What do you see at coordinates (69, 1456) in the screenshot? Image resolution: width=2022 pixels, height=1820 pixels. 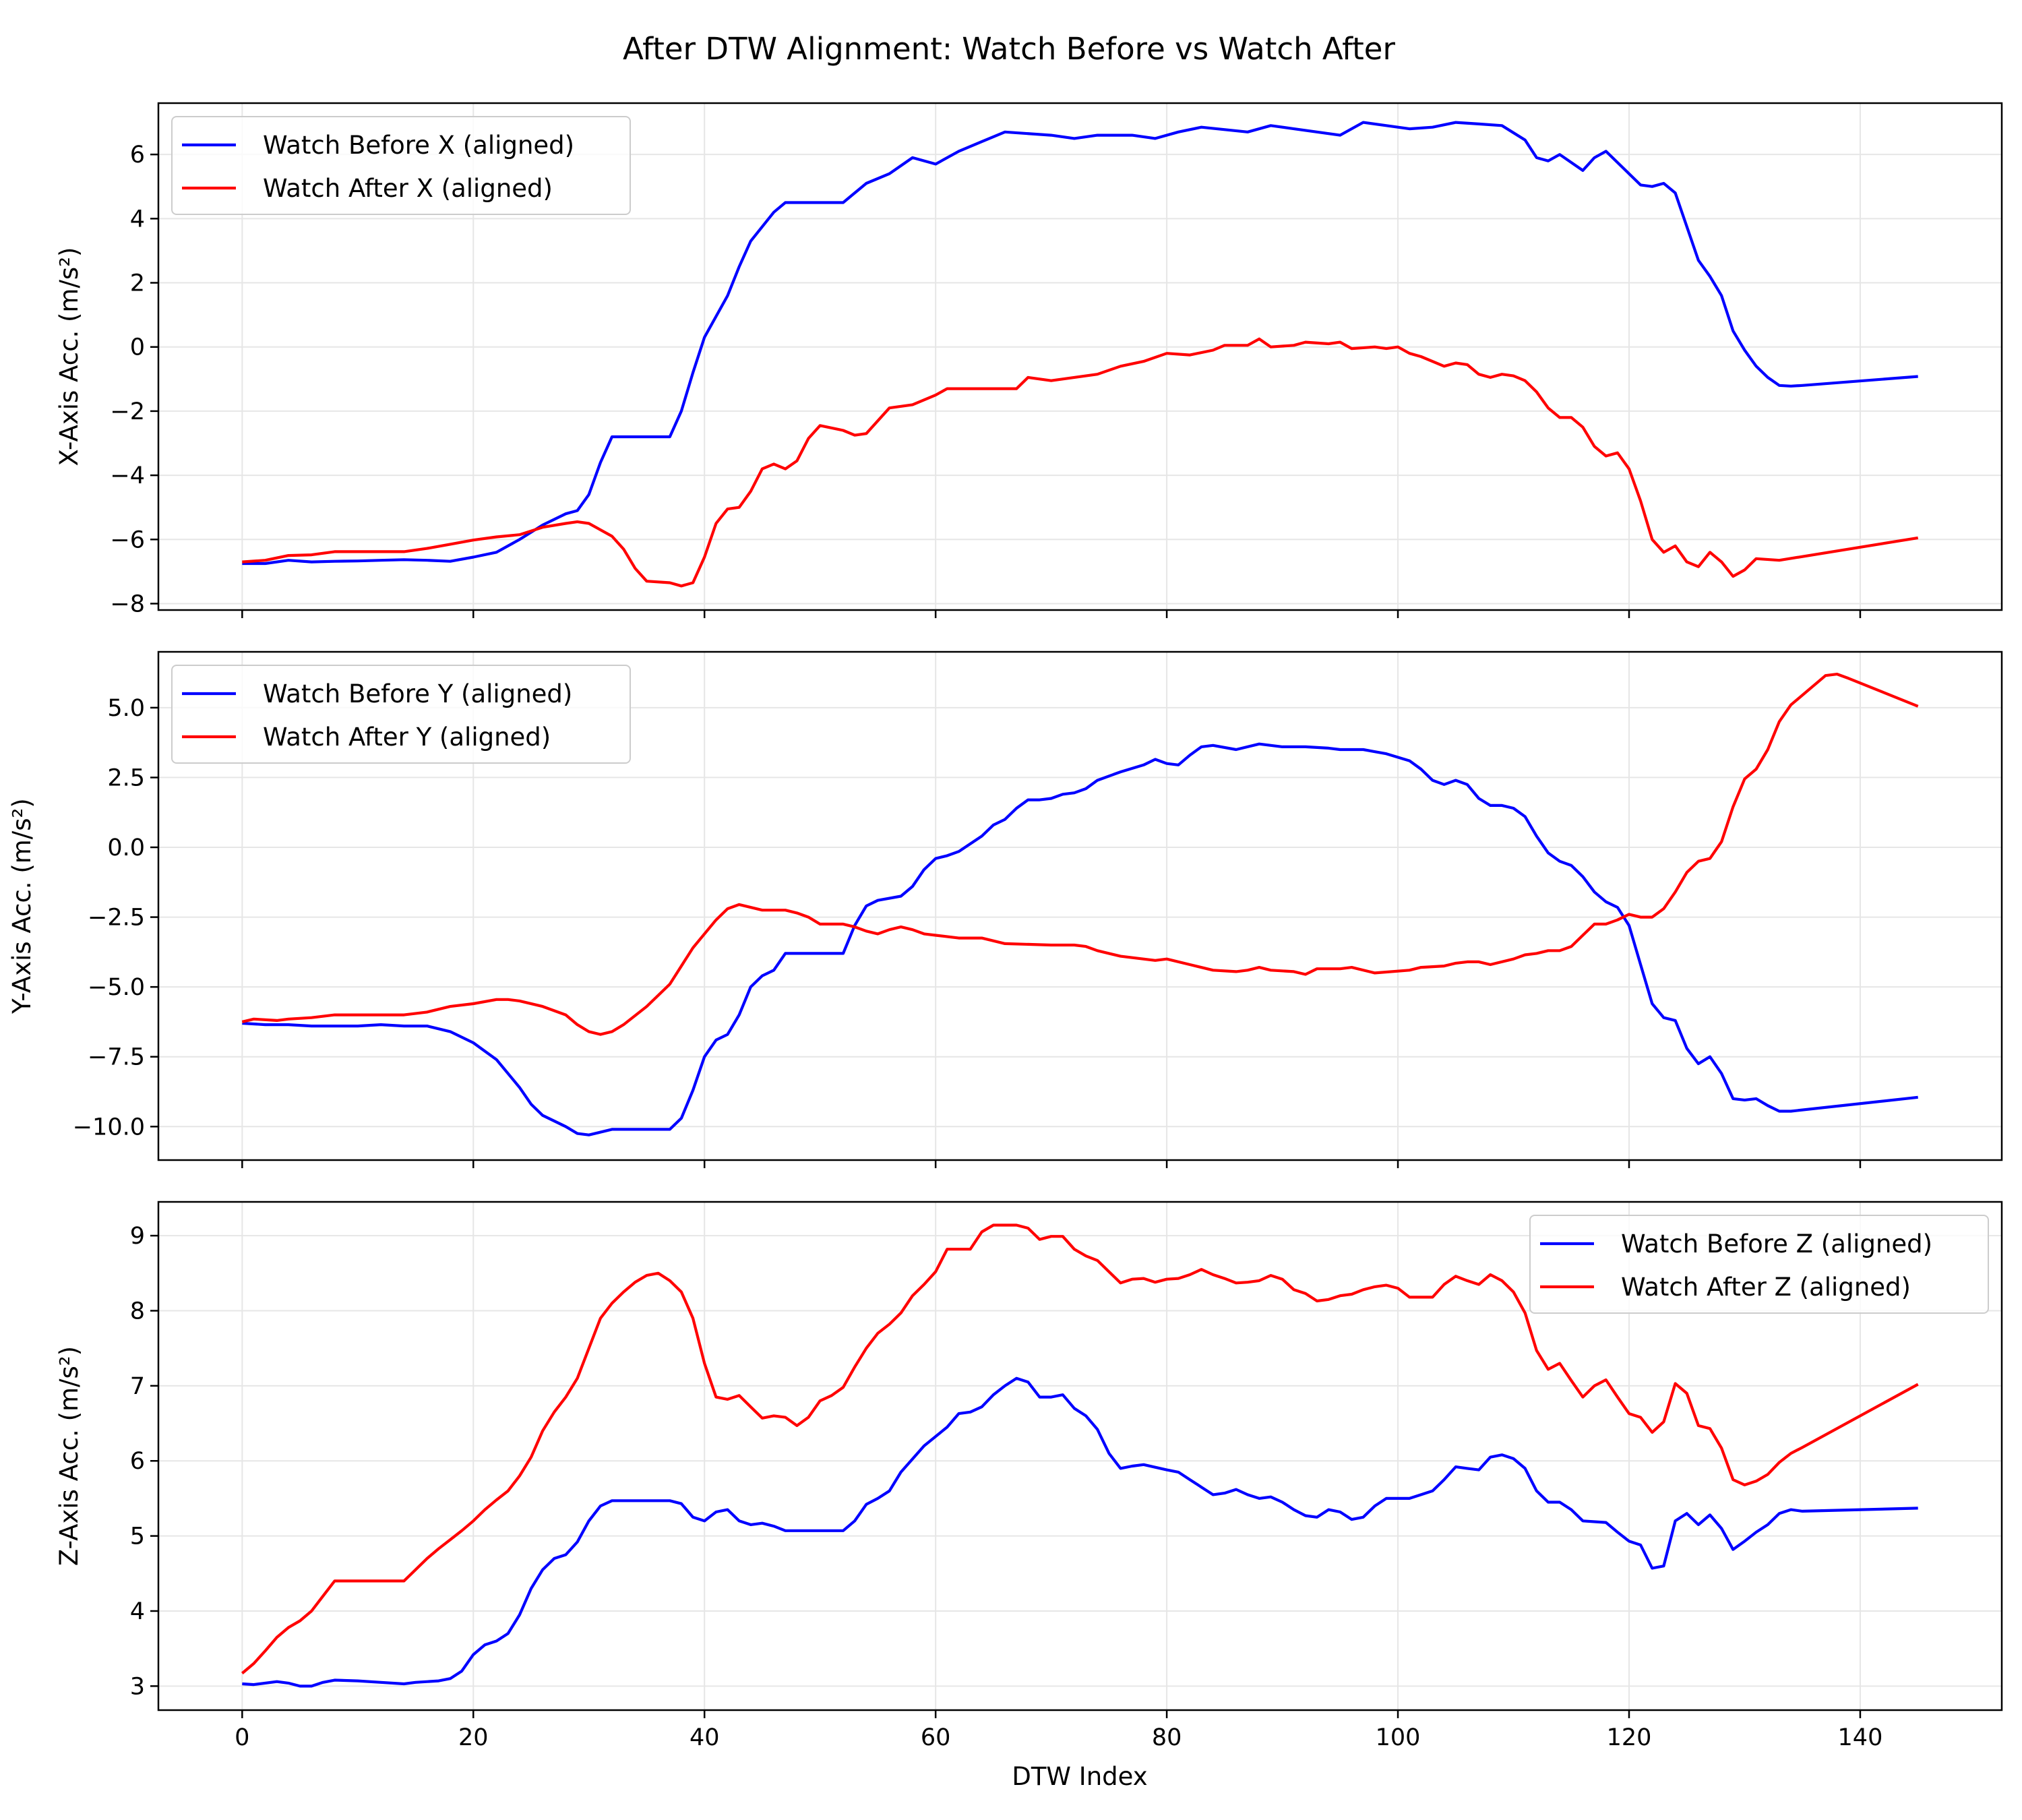 I see `y-axis-label: Z-Axis Acc. (m/s²)` at bounding box center [69, 1456].